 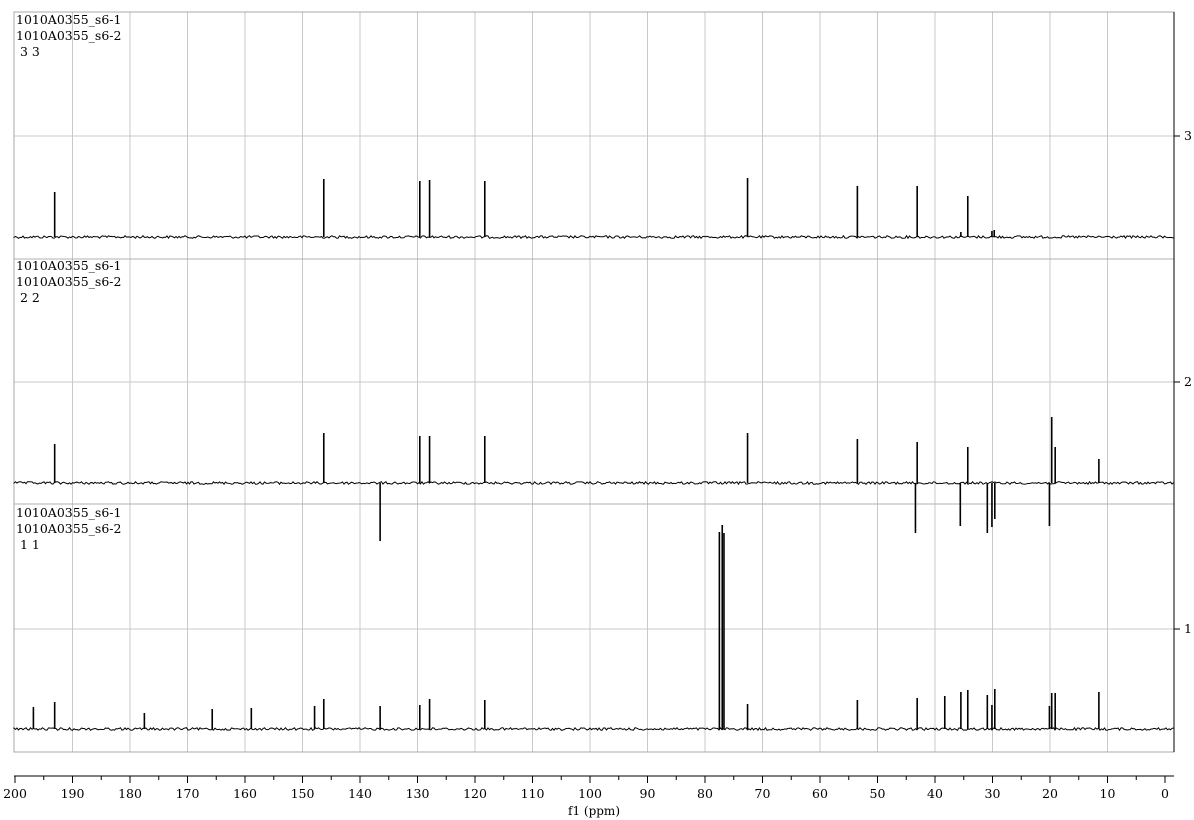 I want to click on x-tick-label: 170, so click(x=188, y=793).